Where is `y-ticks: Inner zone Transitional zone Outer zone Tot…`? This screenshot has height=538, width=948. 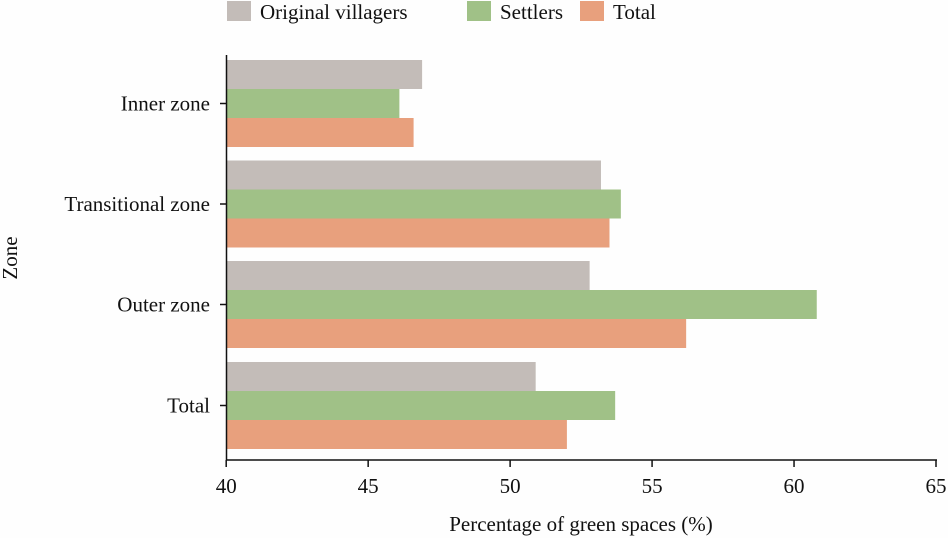 y-ticks: Inner zone Transitional zone Outer zone Tot… is located at coordinates (145, 255).